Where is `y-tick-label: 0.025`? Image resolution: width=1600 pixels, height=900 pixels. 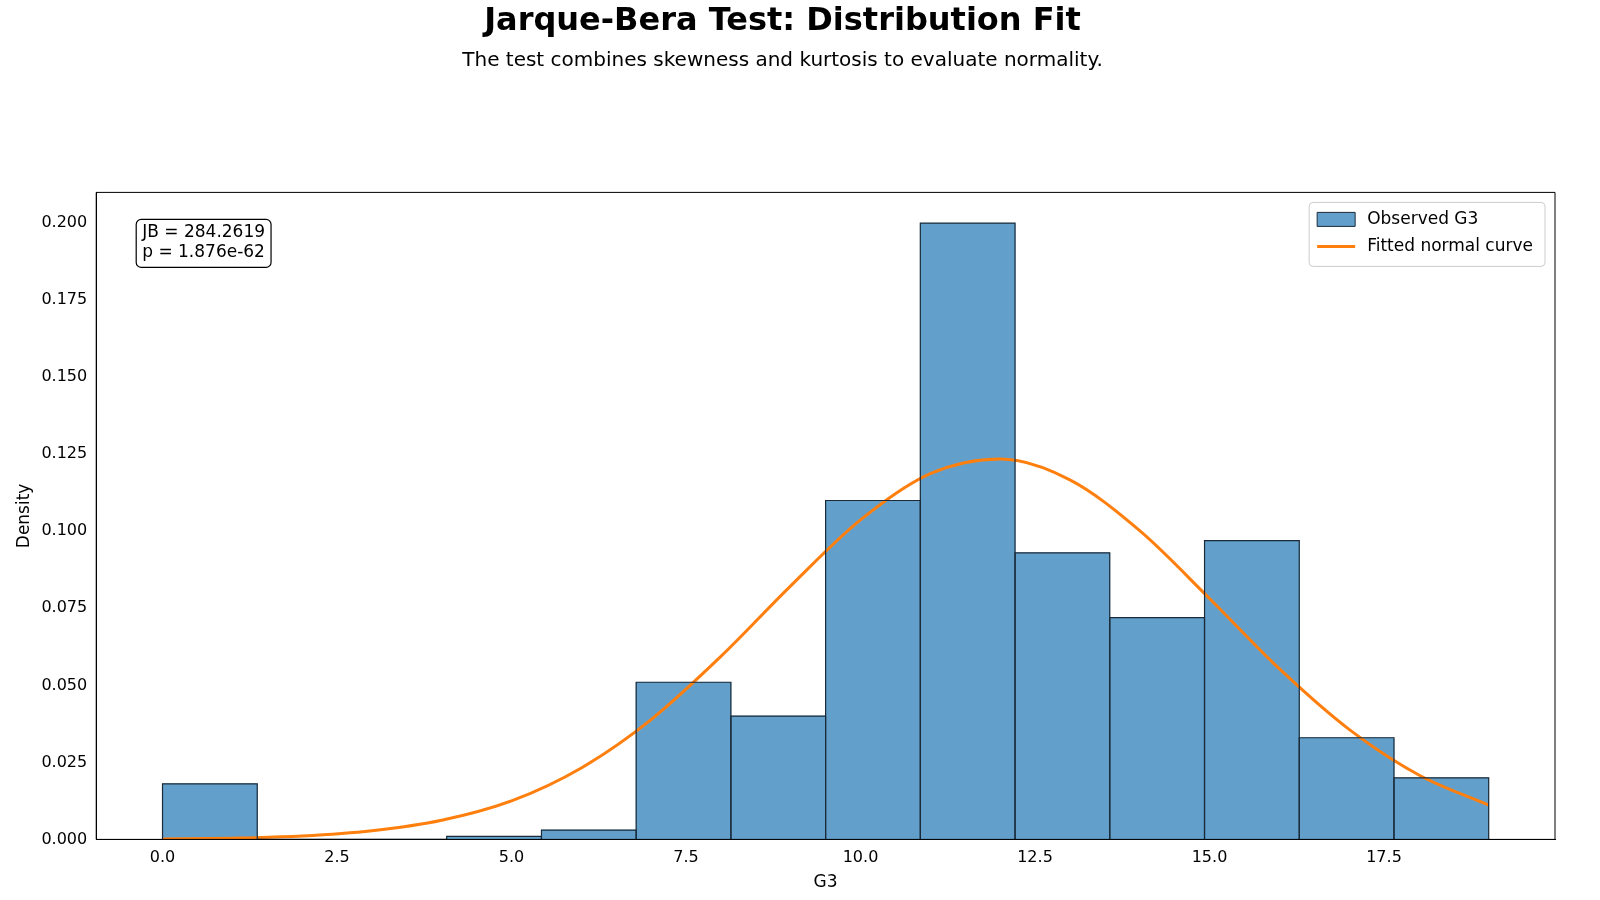 y-tick-label: 0.025 is located at coordinates (64, 761).